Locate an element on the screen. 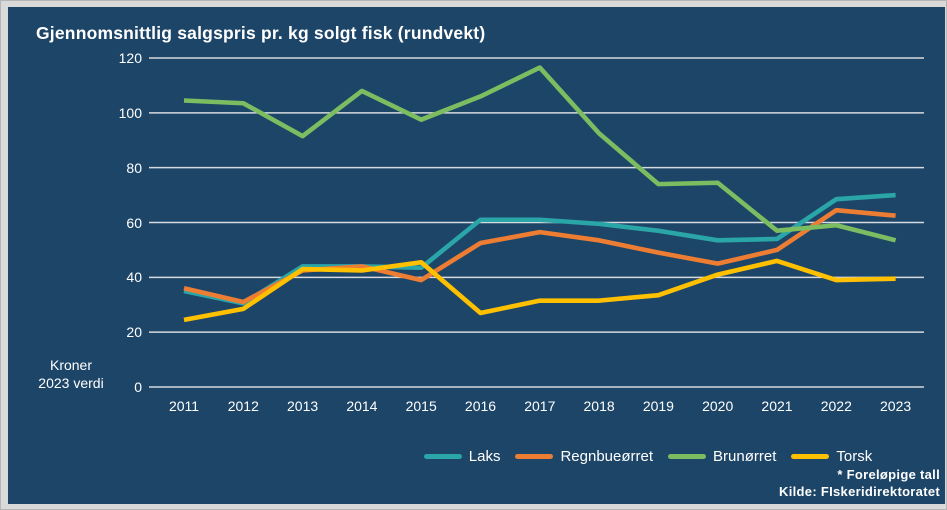 The height and width of the screenshot is (510, 947). legend-label-brunørret: Brunørret is located at coordinates (745, 456).